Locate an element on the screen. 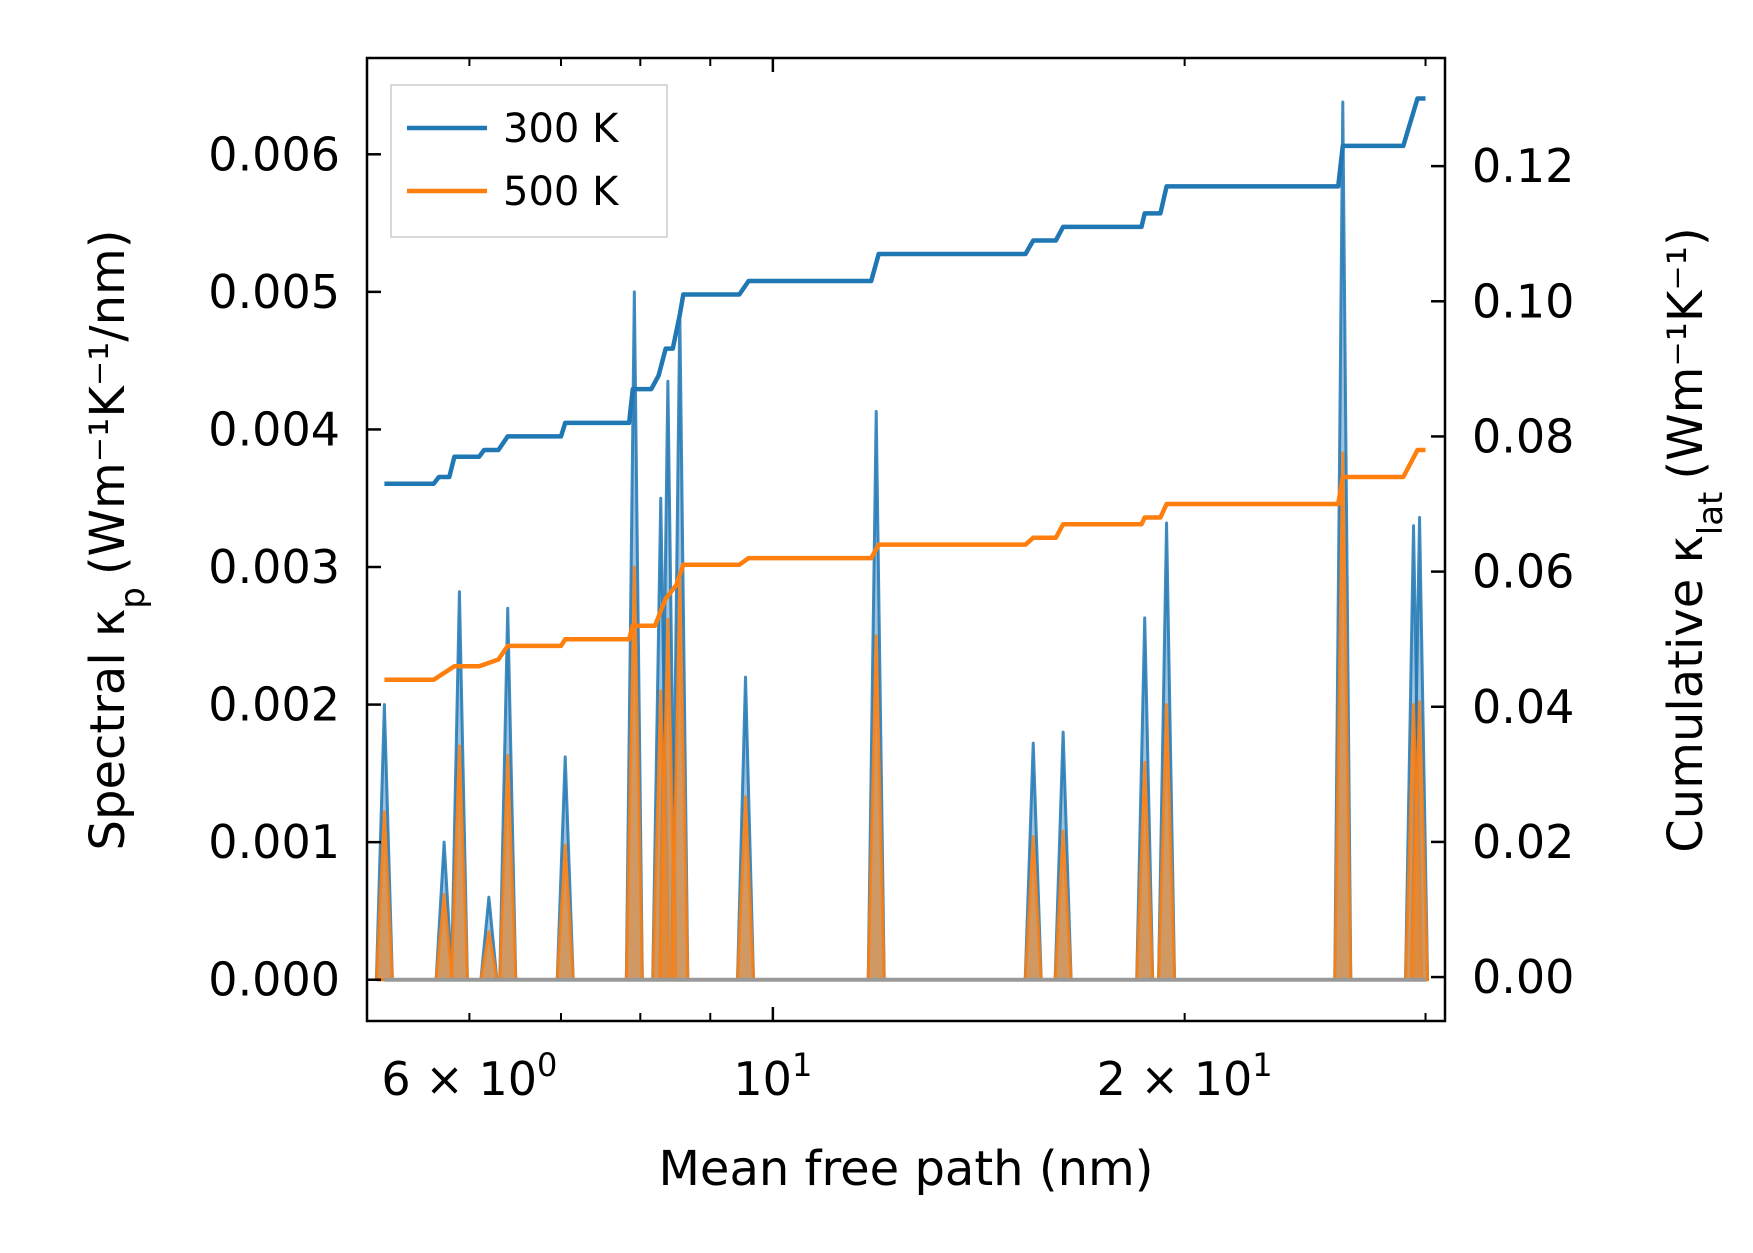  right-tick-label: 0.10 is located at coordinates (1523, 301).